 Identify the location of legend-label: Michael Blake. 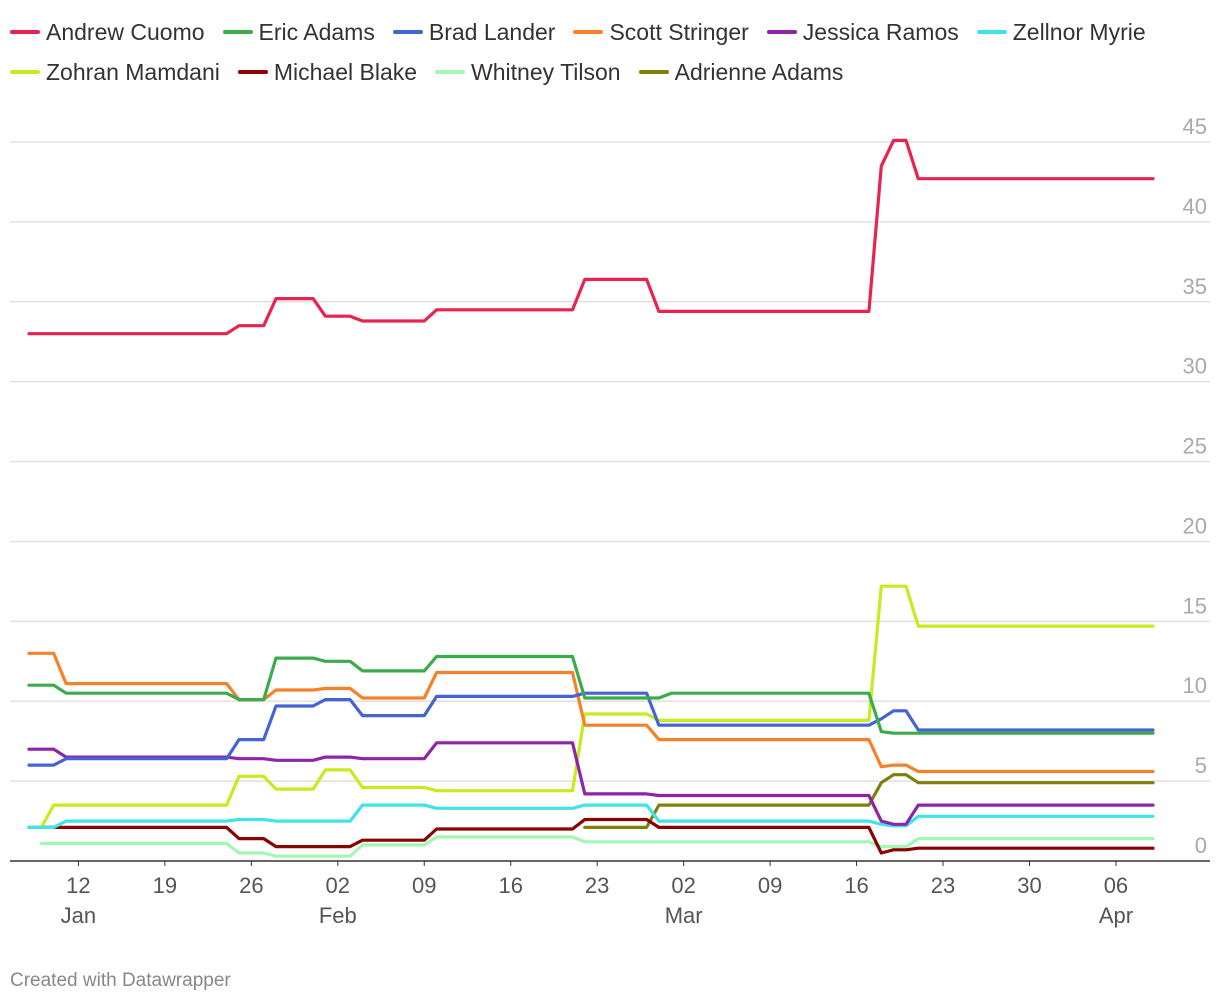
(345, 72).